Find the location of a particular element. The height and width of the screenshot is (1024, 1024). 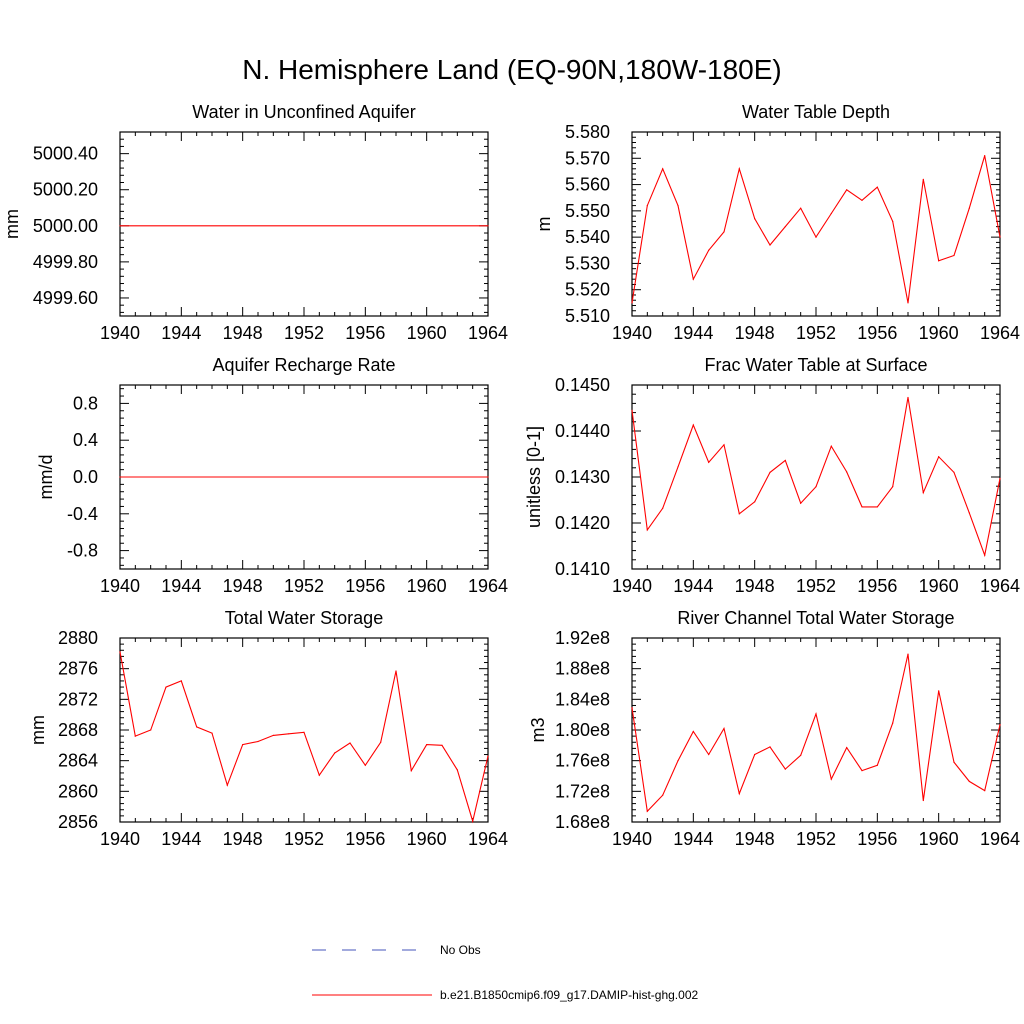

legend-label-no-obs: No Obs is located at coordinates (460, 950).